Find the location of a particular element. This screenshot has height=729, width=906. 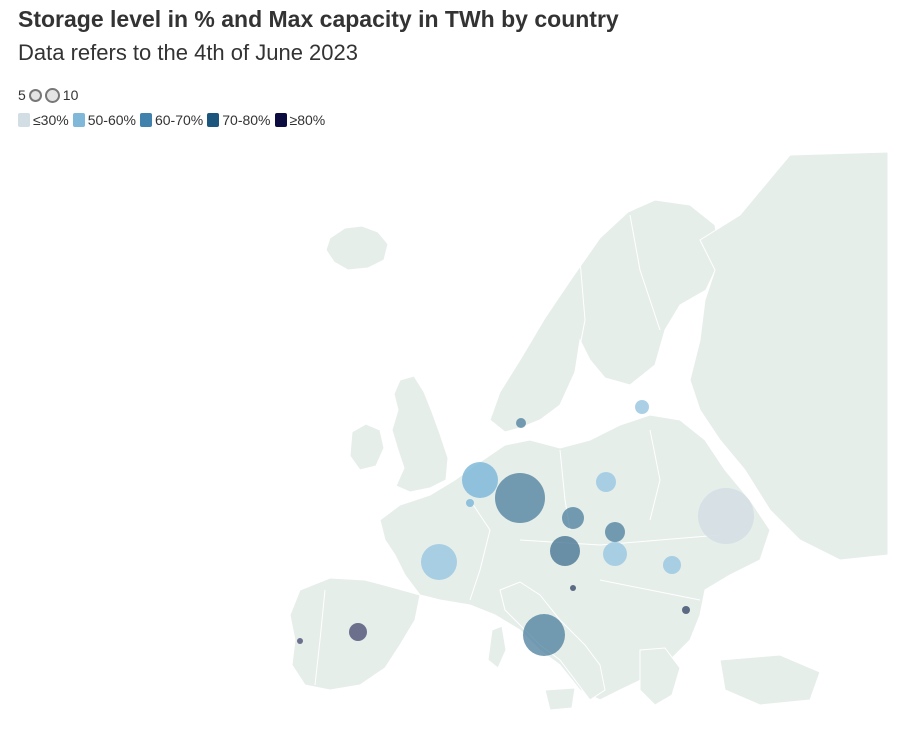

map-subtitle: Data refers to the 4th of June 2023 is located at coordinates (188, 52).